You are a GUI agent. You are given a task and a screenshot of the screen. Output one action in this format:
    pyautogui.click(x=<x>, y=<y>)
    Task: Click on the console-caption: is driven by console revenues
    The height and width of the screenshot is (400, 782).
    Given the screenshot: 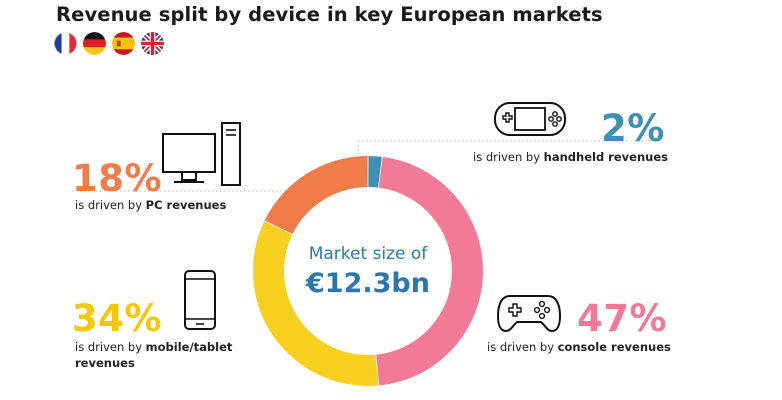 What is the action you would take?
    pyautogui.click(x=579, y=347)
    